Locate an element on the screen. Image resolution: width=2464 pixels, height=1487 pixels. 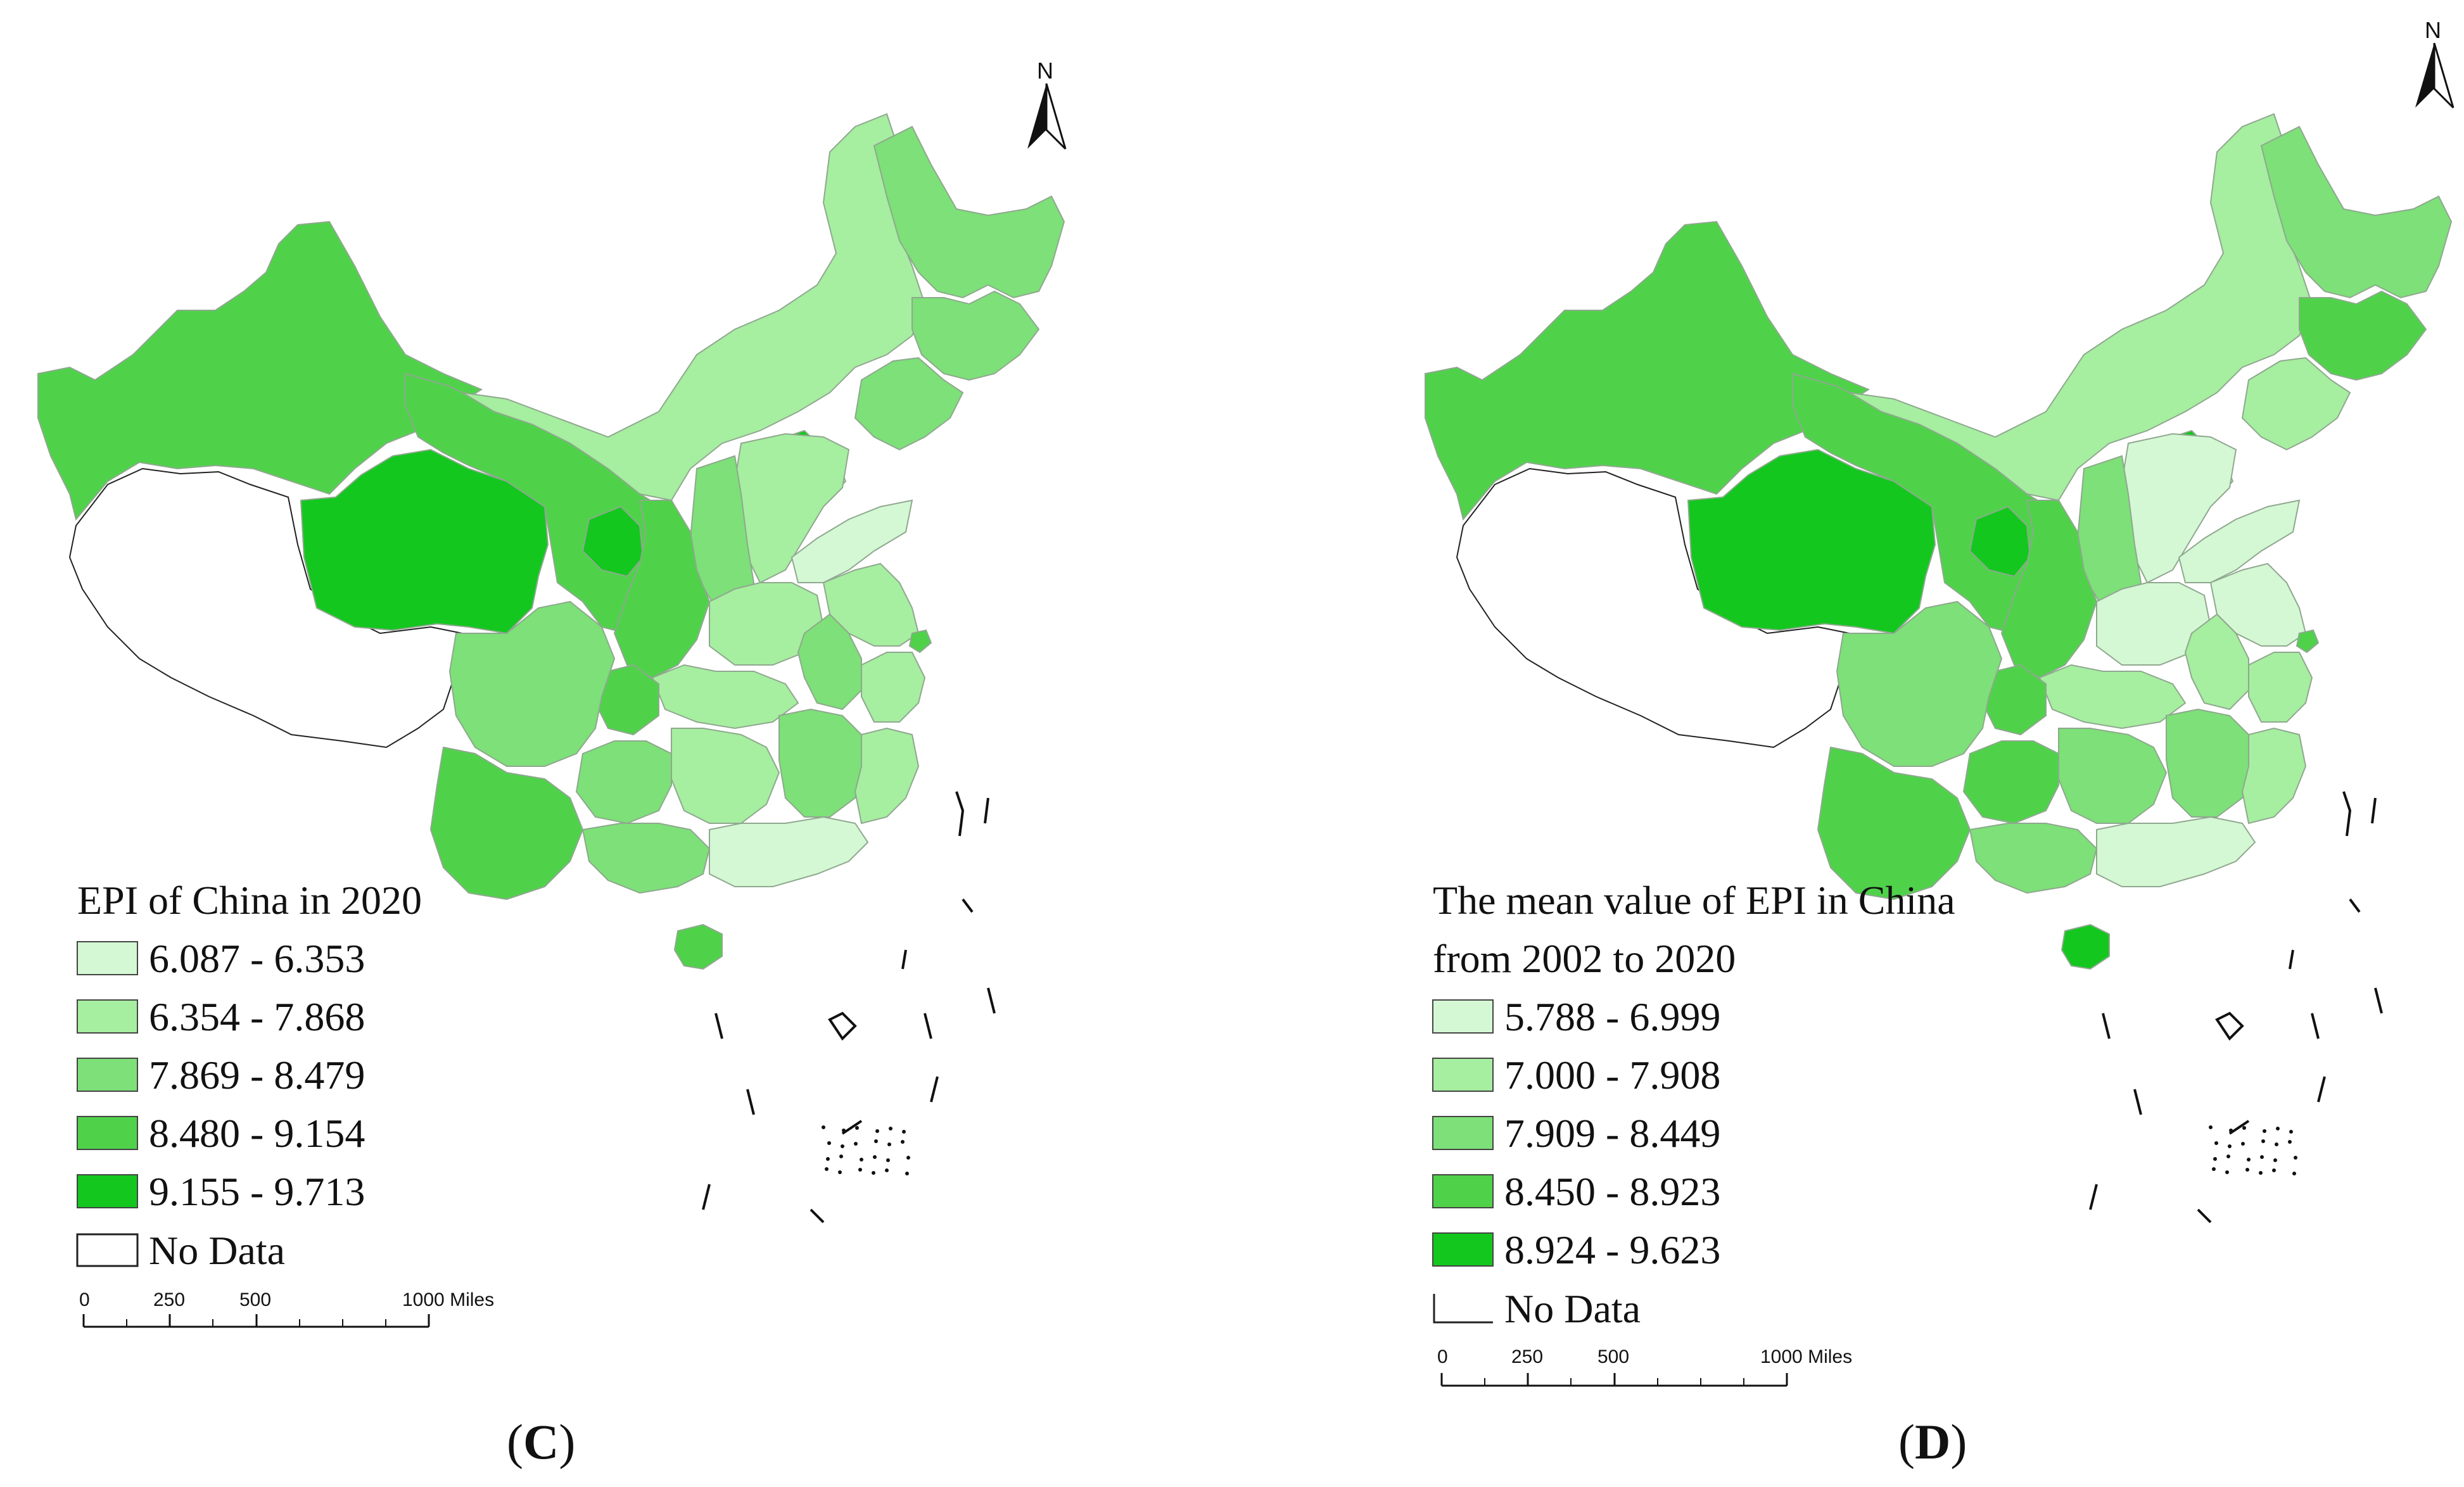
north-label: N is located at coordinates (2433, 30).